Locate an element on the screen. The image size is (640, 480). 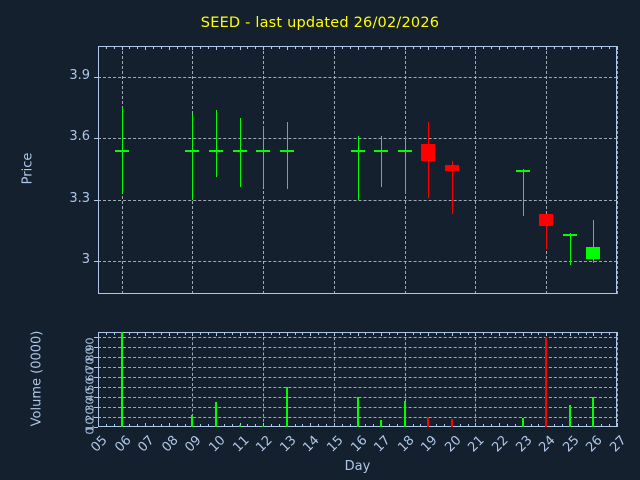
candle-wick is located at coordinates (593, 242).